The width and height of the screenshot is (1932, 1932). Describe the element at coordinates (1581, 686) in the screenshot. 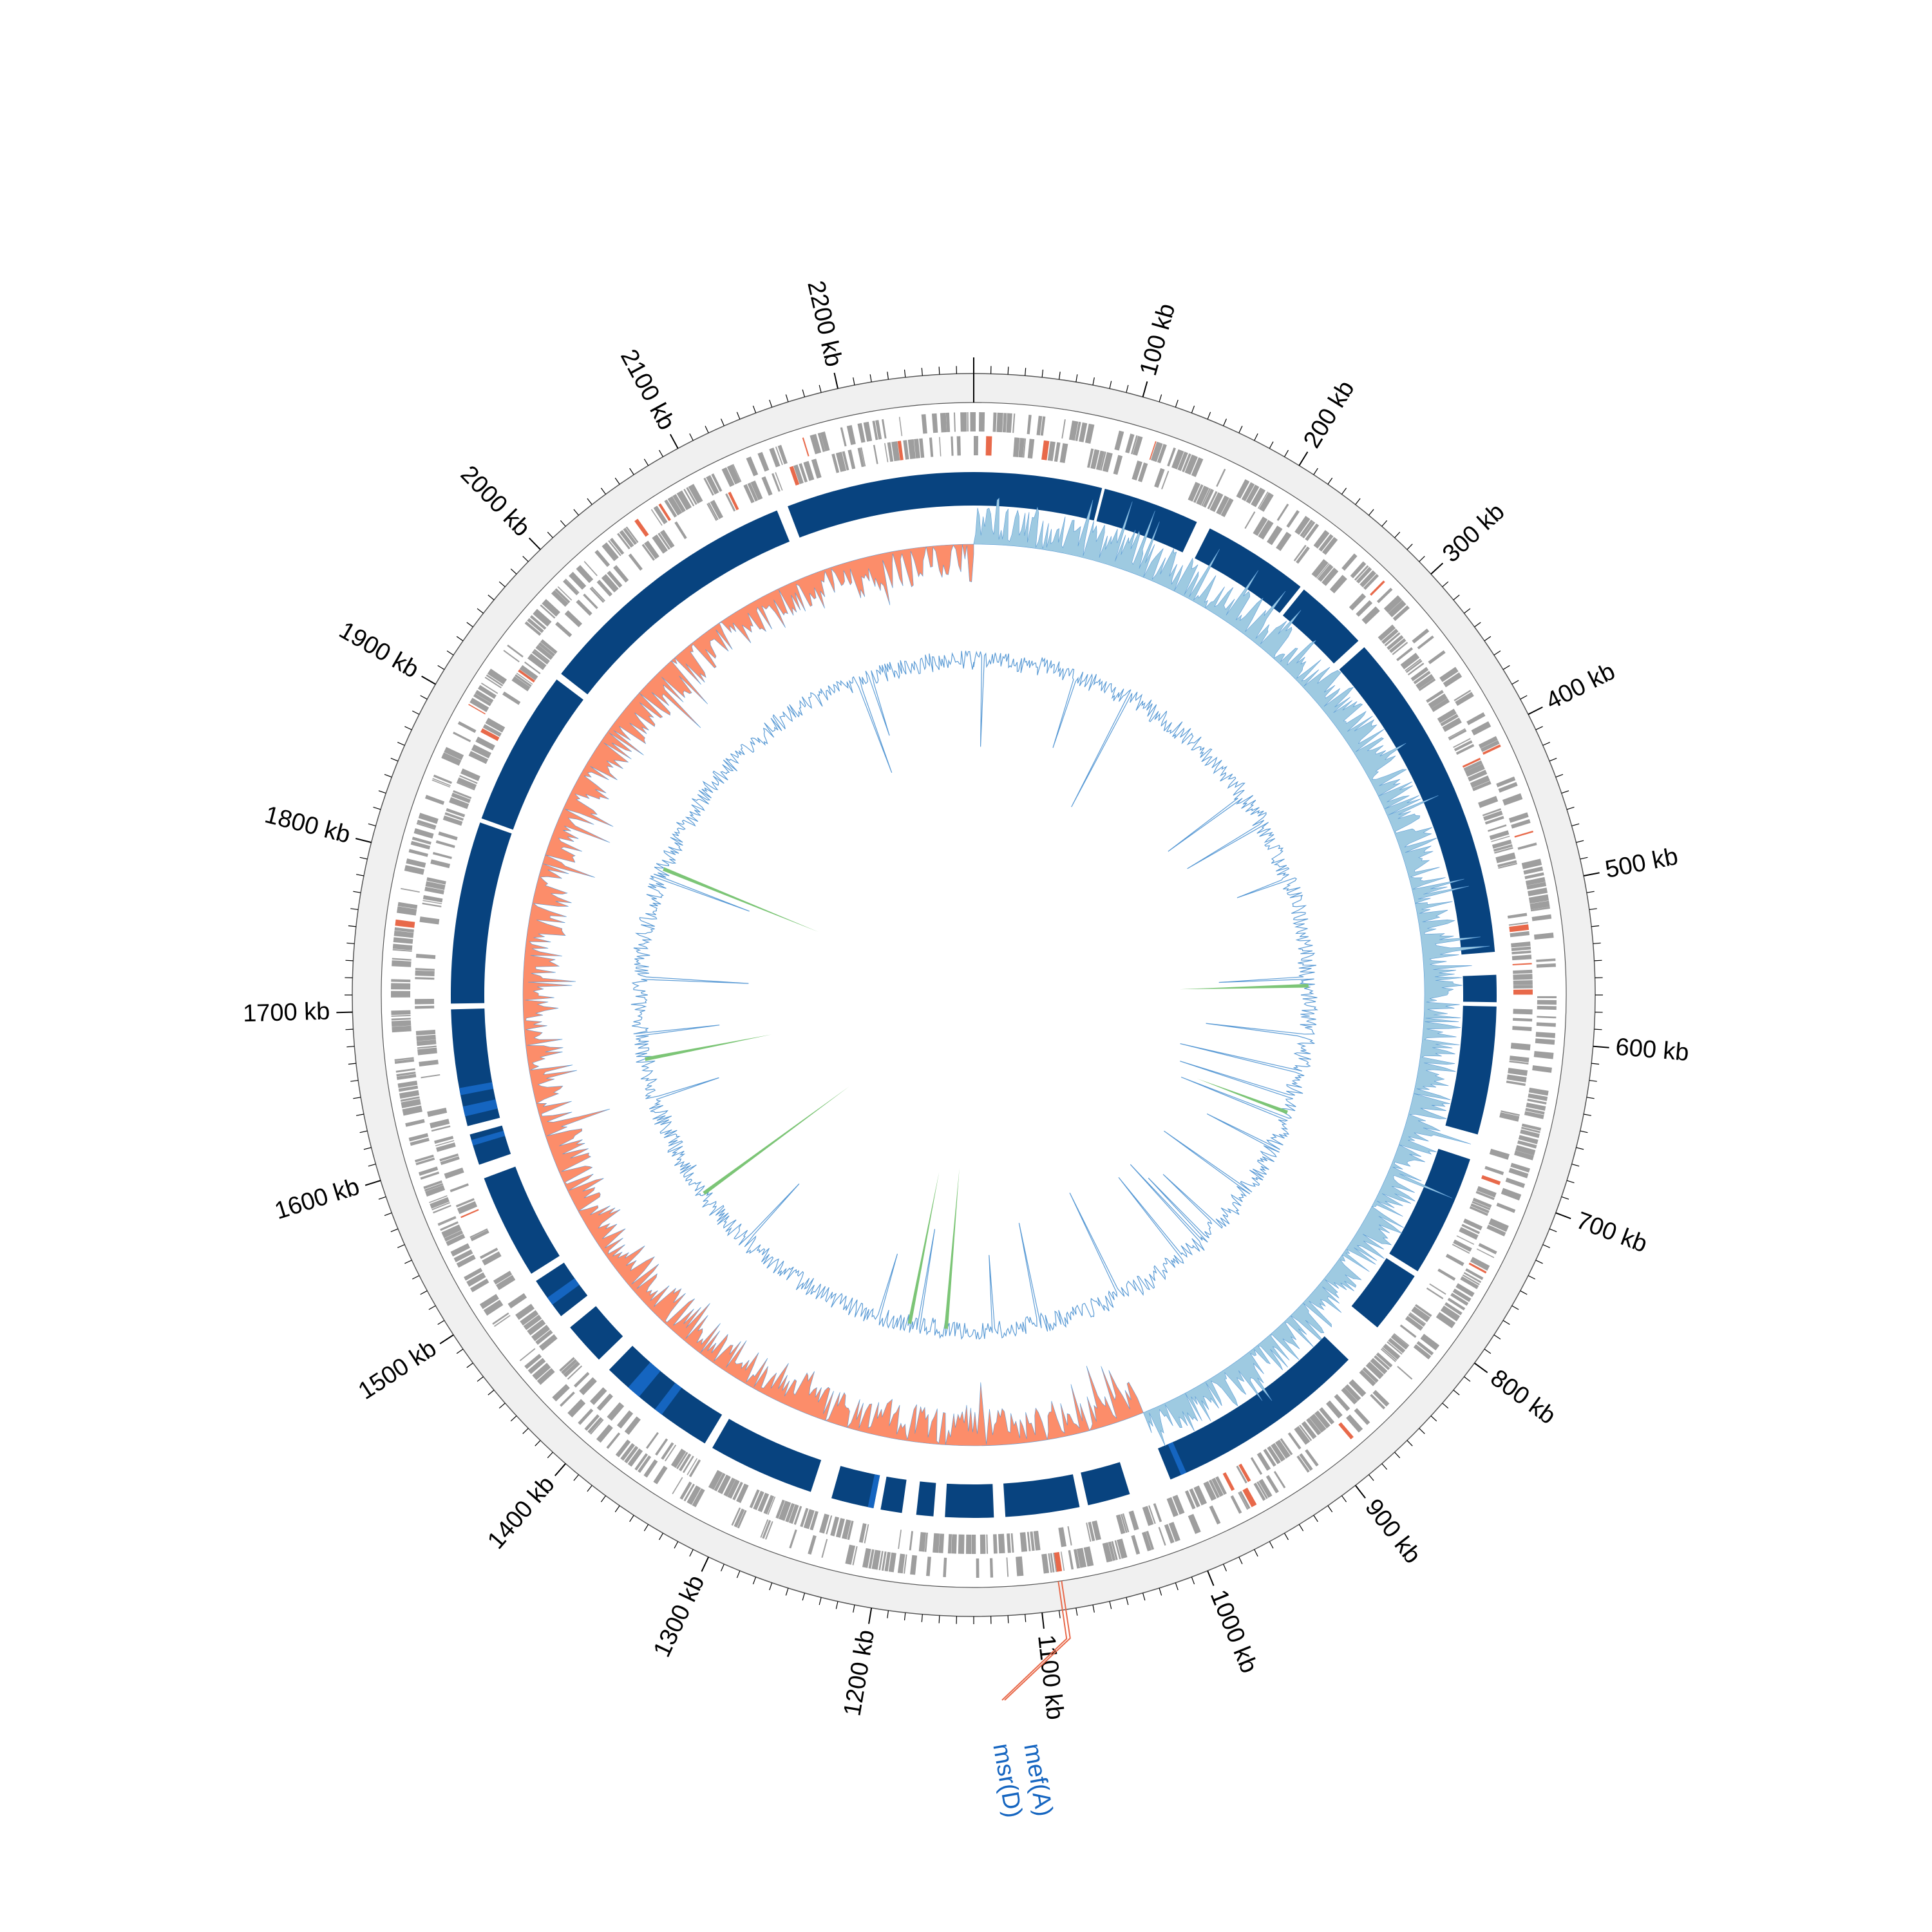

I see `tick-label: 400 kb` at that location.